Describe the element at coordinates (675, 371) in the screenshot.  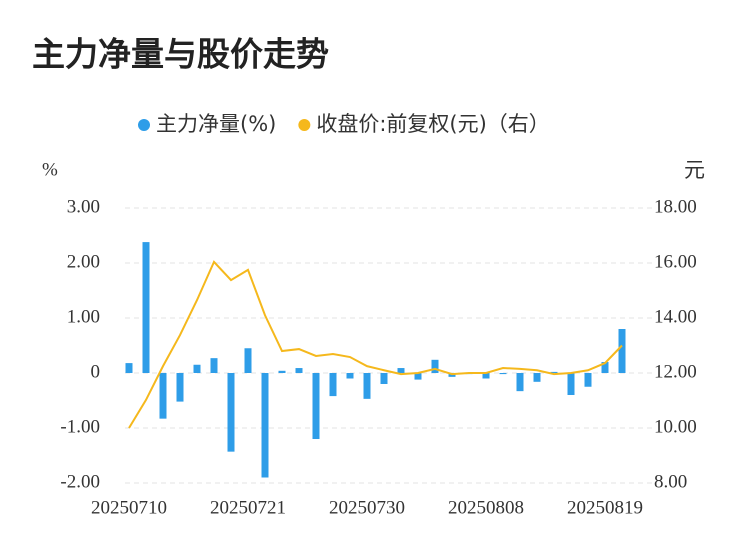
I see `y2-tick-label: 12.00` at that location.